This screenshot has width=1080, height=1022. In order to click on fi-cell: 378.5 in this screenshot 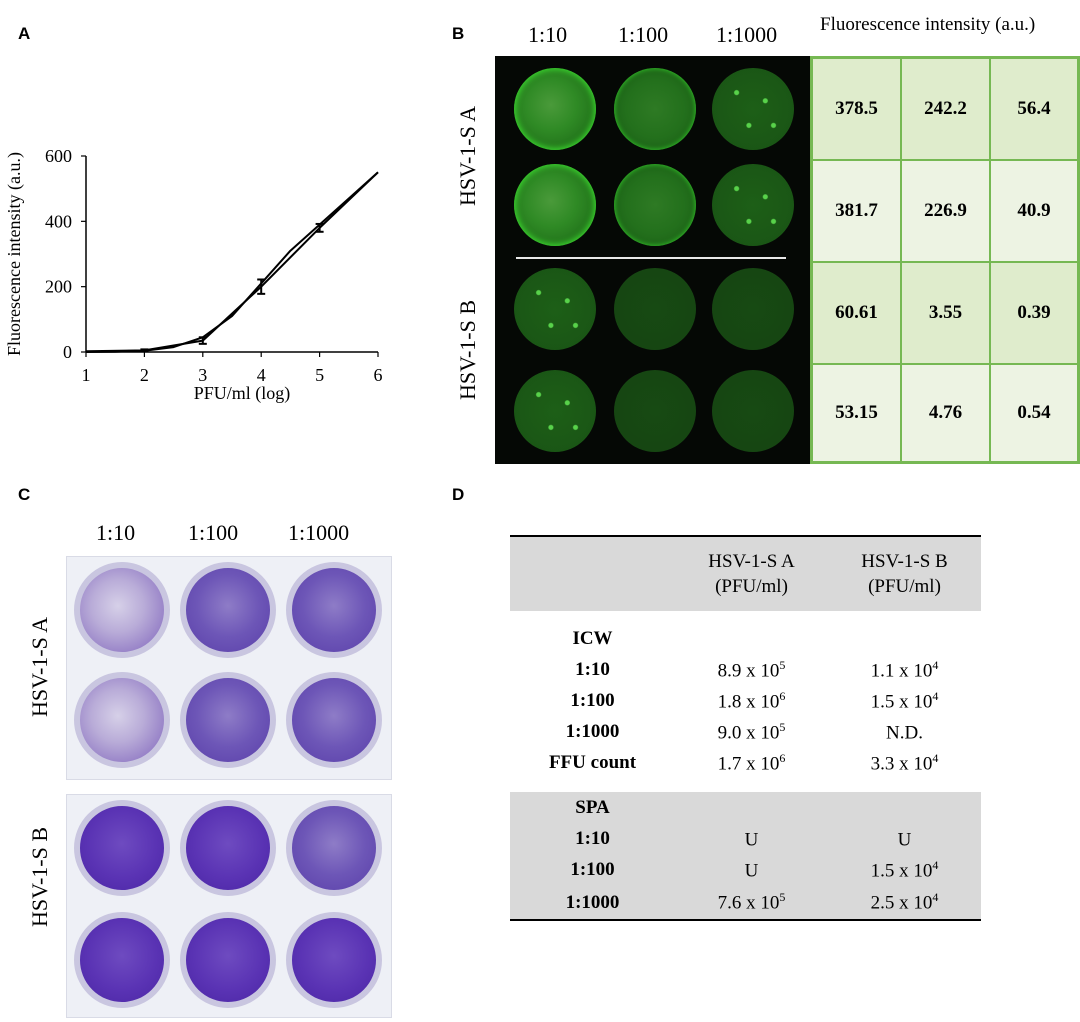, I will do `click(856, 109)`.